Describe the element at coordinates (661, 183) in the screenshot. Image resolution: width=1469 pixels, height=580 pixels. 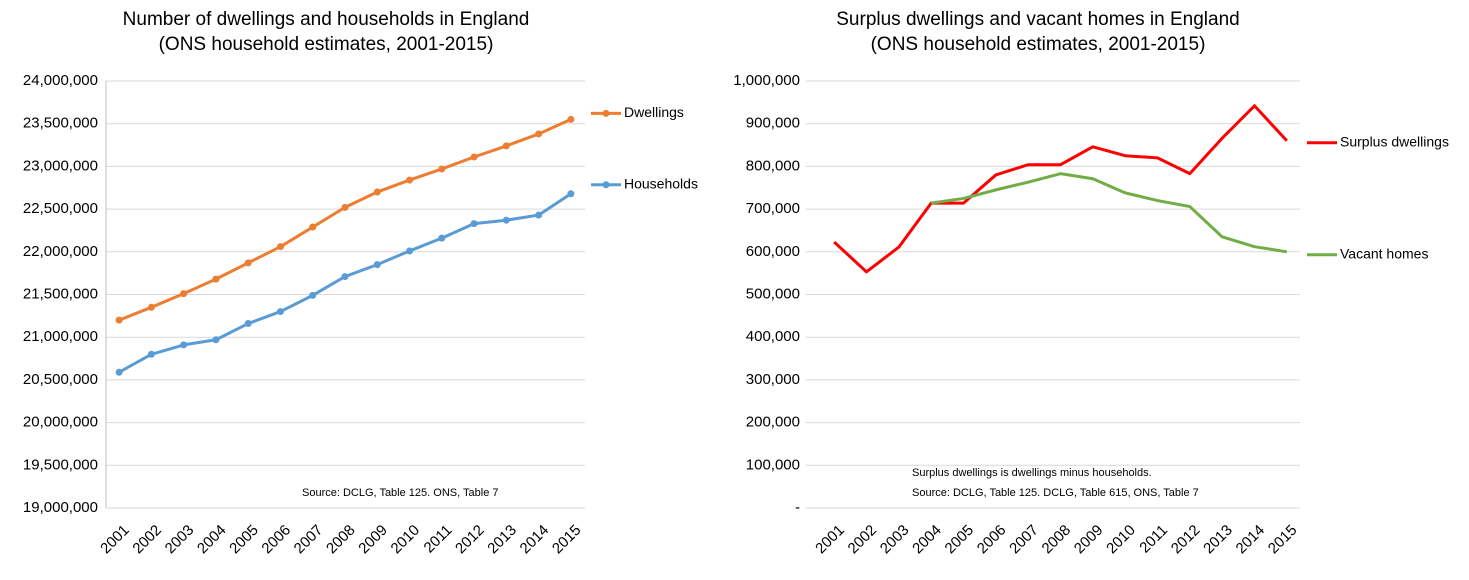
I see `legend-label: Households` at that location.